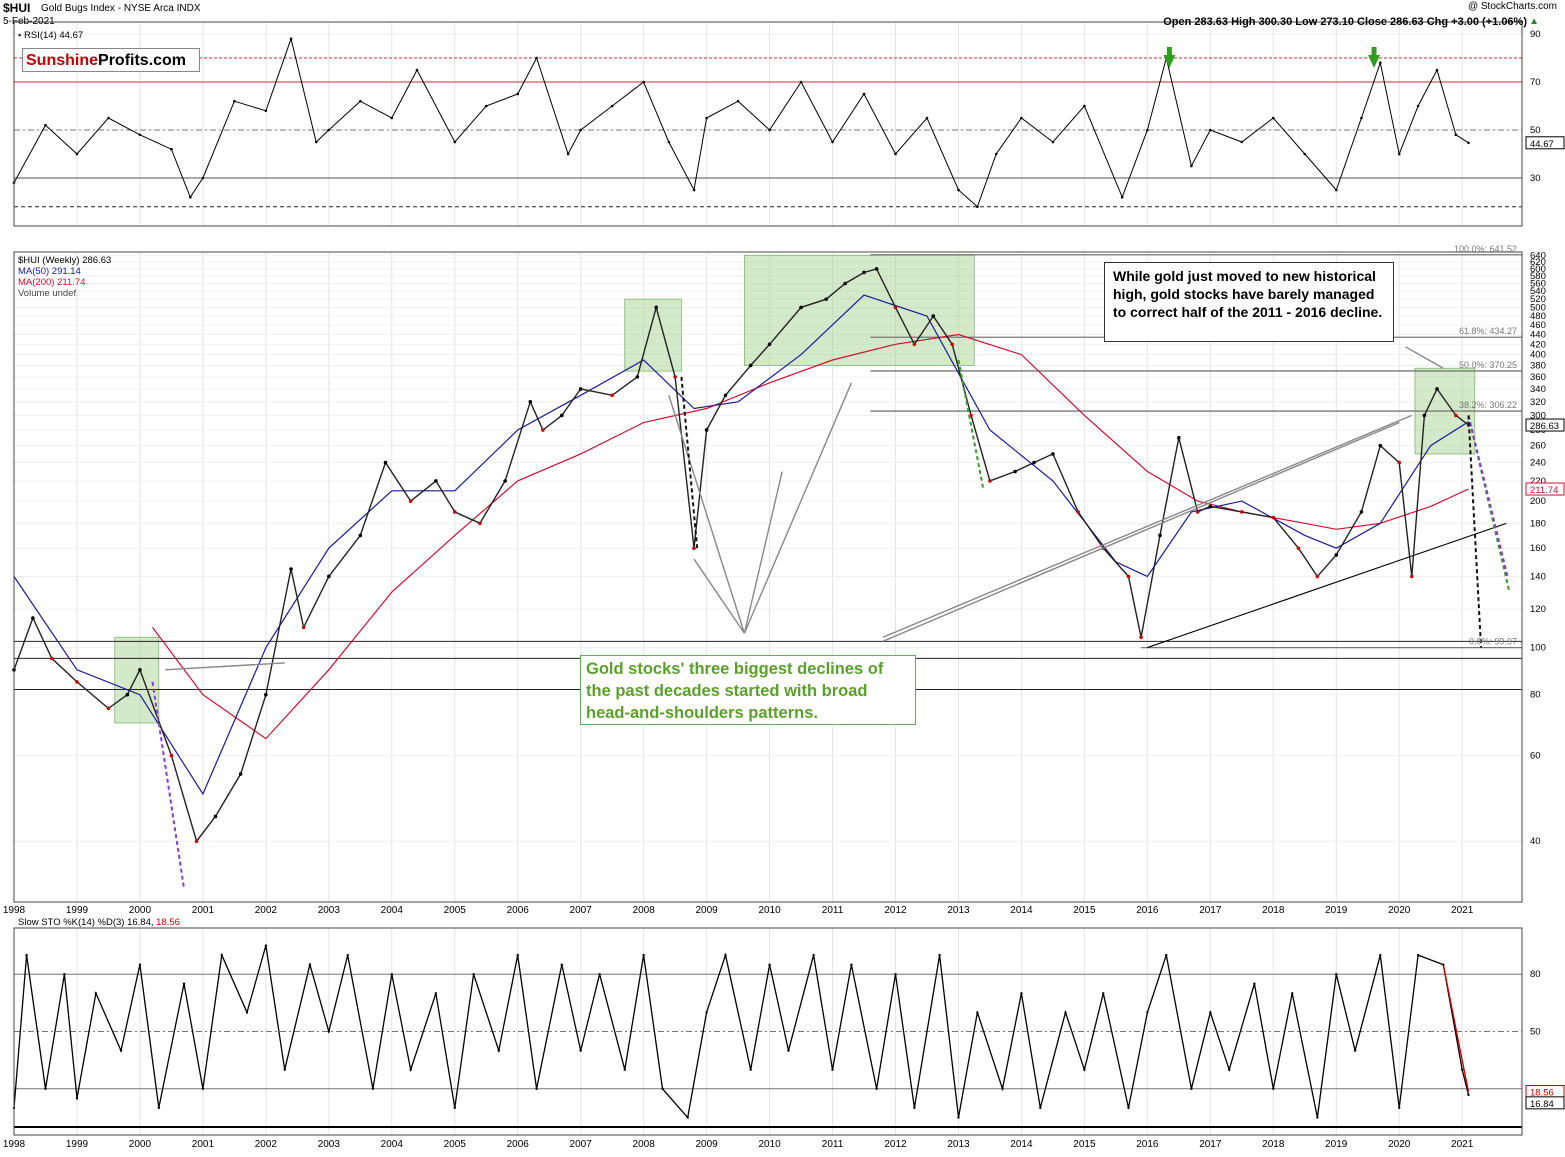 The image size is (1565, 1157). What do you see at coordinates (769, 910) in the screenshot?
I see `x-tick-label: 2010` at bounding box center [769, 910].